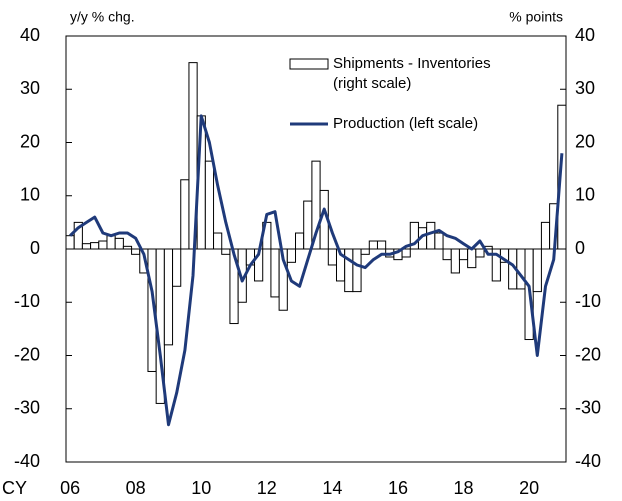 This screenshot has height=501, width=622. What do you see at coordinates (588, 354) in the screenshot?
I see `y2-tick-label: -20` at bounding box center [588, 354].